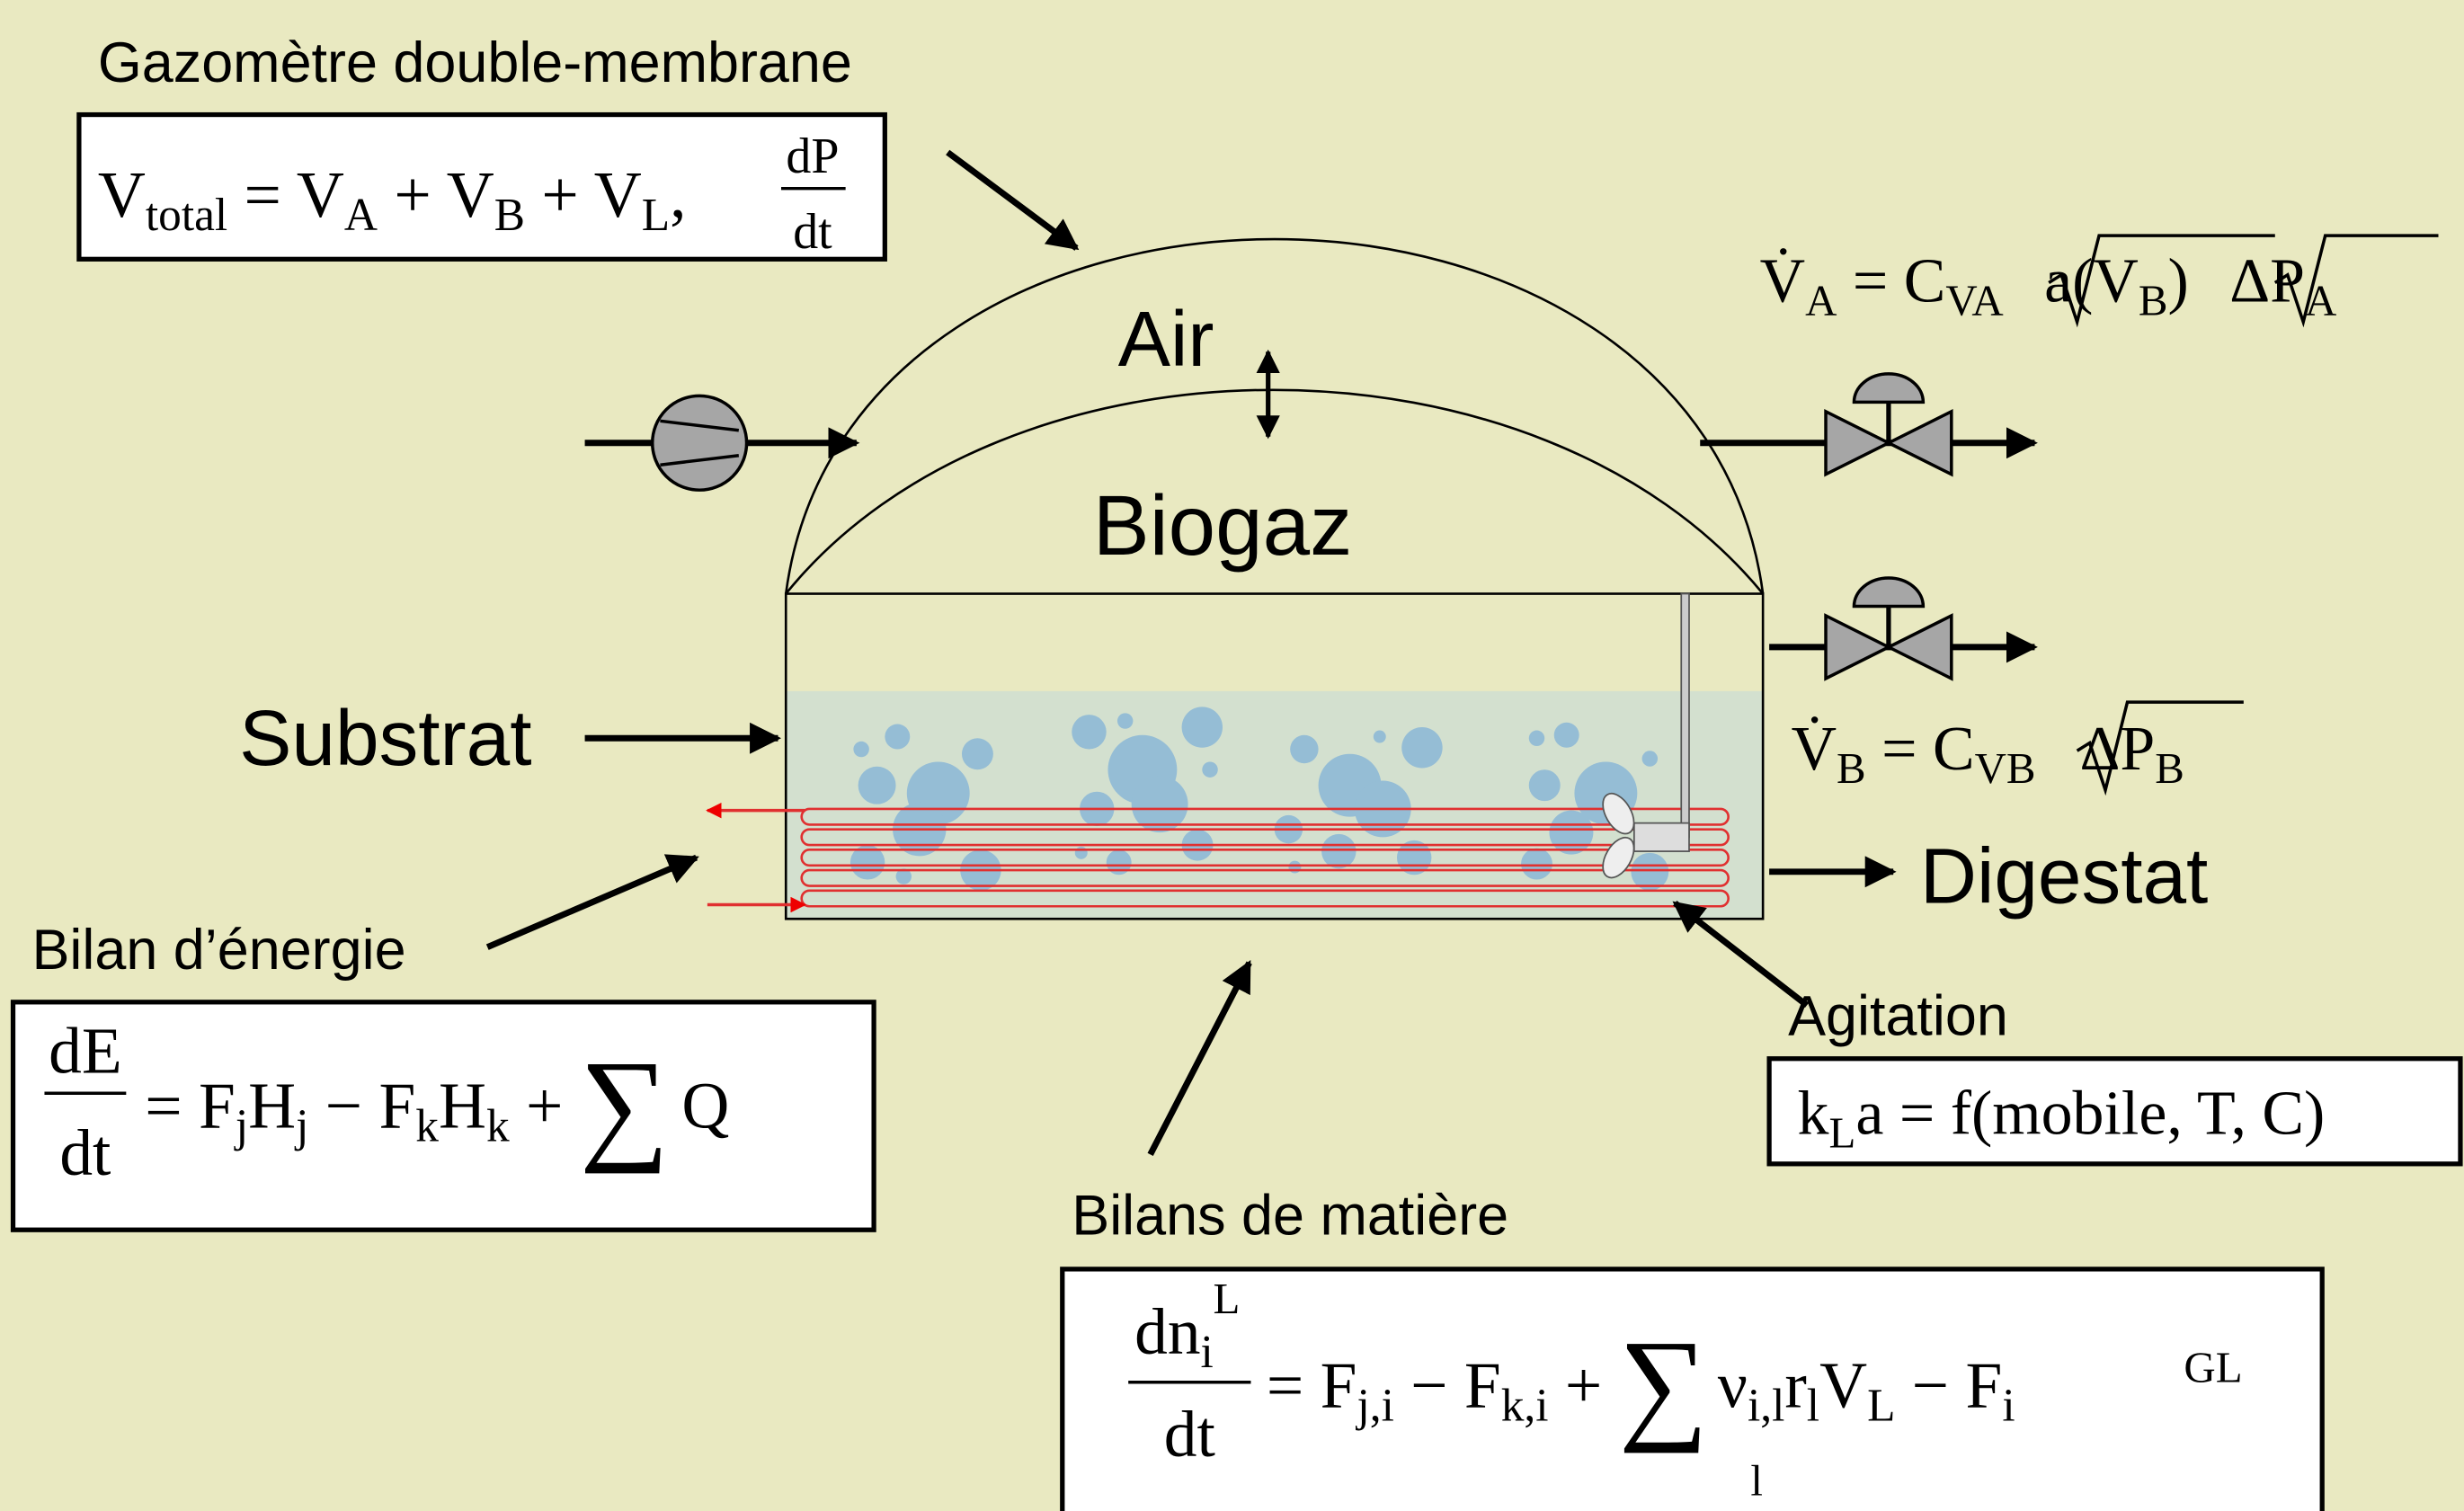 The image size is (2464, 1511). I want to click on mass-balances-label: Bilans de matière, so click(1290, 1215).